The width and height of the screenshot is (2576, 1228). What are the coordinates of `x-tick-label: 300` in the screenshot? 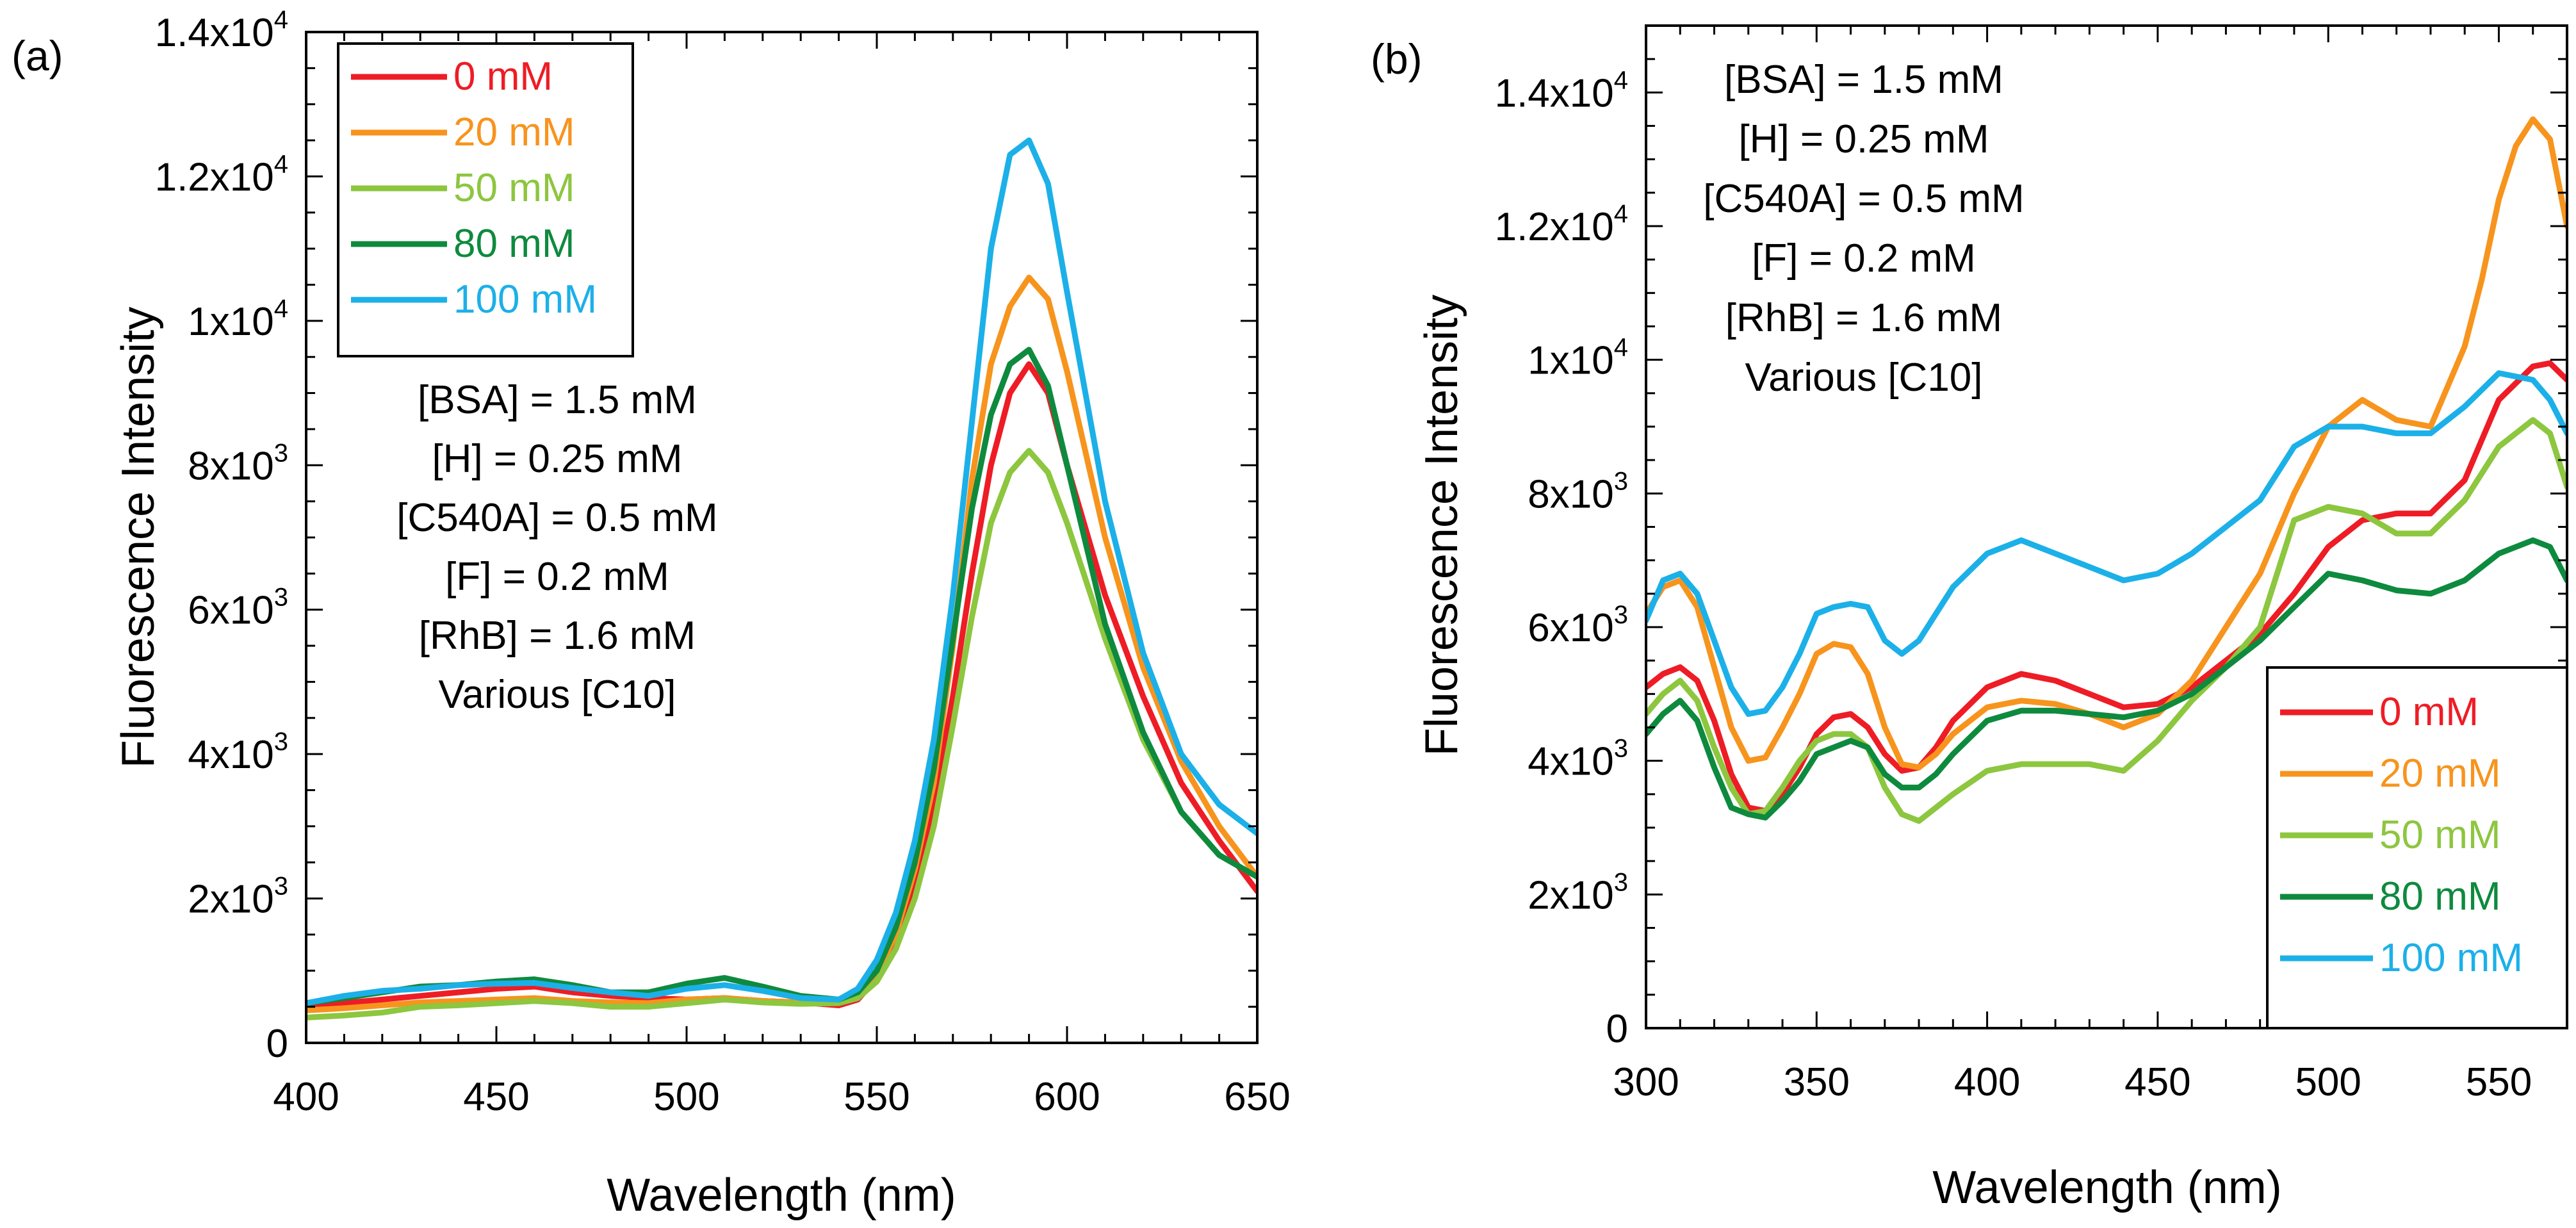 It's located at (1646, 1082).